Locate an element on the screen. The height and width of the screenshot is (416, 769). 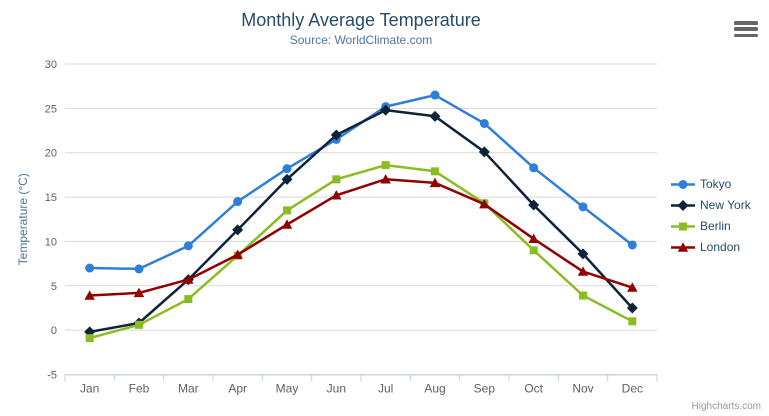
circle-marker-icon is located at coordinates (683, 184).